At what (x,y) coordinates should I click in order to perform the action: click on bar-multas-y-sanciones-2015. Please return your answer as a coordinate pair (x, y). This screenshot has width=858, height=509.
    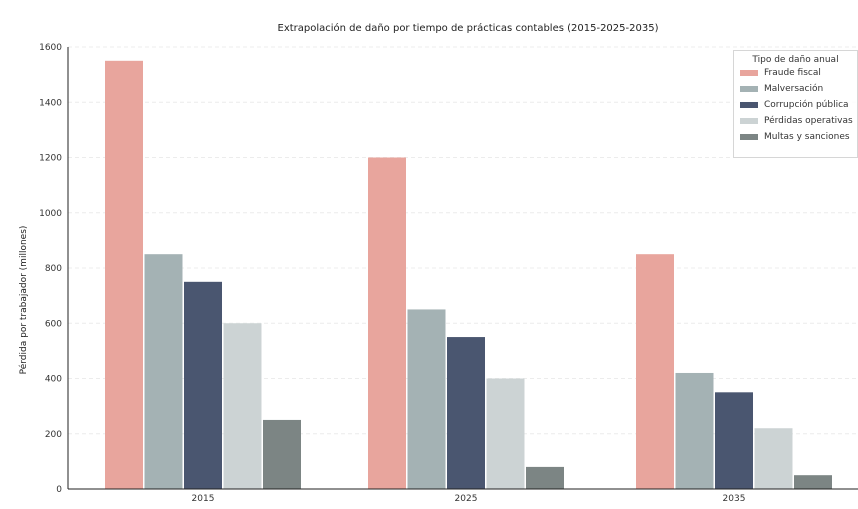
    Looking at the image, I should click on (282, 454).